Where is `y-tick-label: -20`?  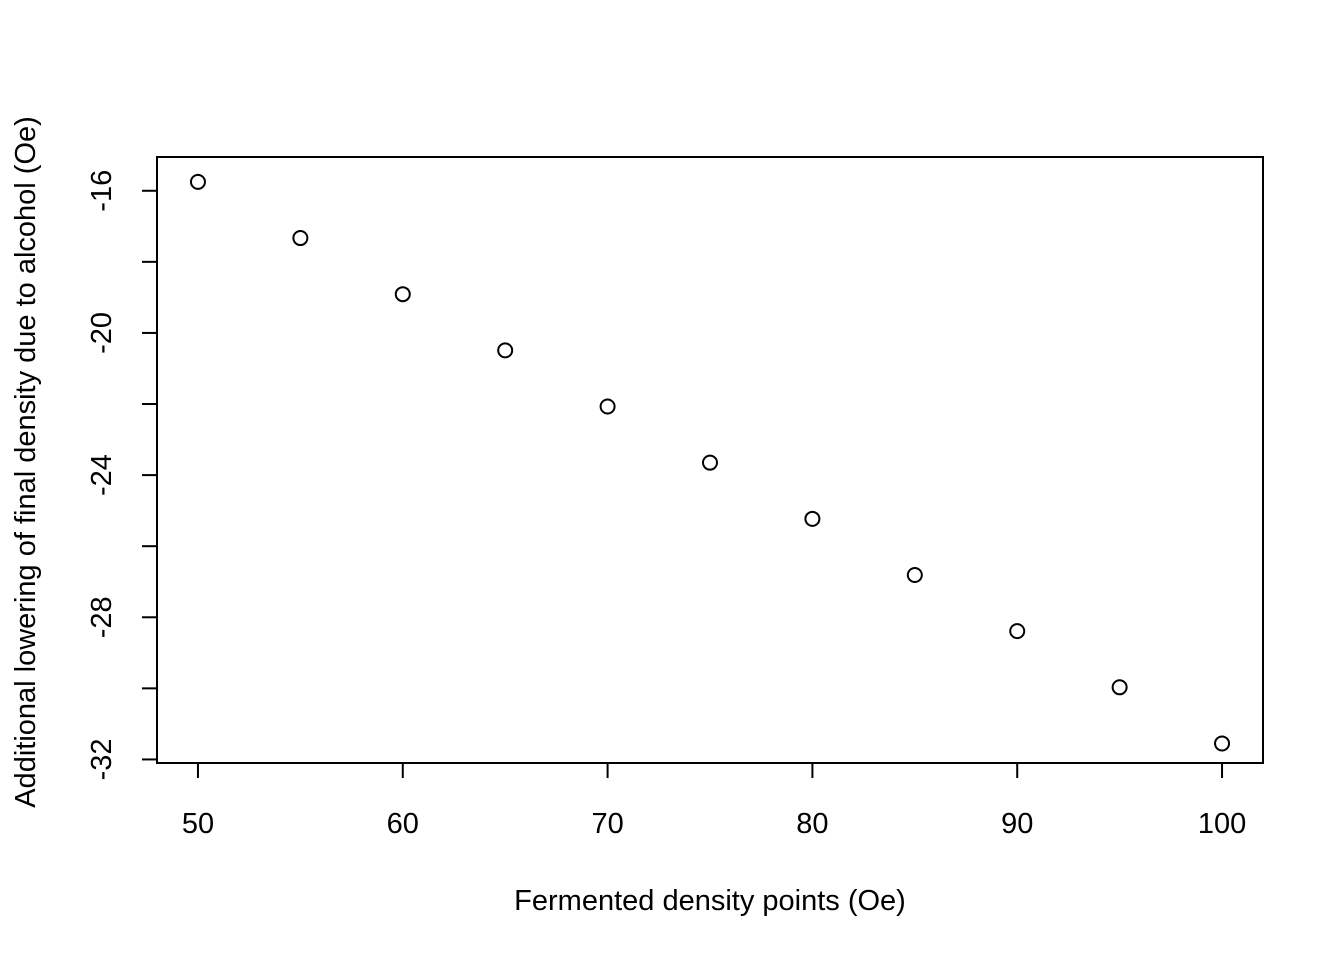
y-tick-label: -20 is located at coordinates (102, 333).